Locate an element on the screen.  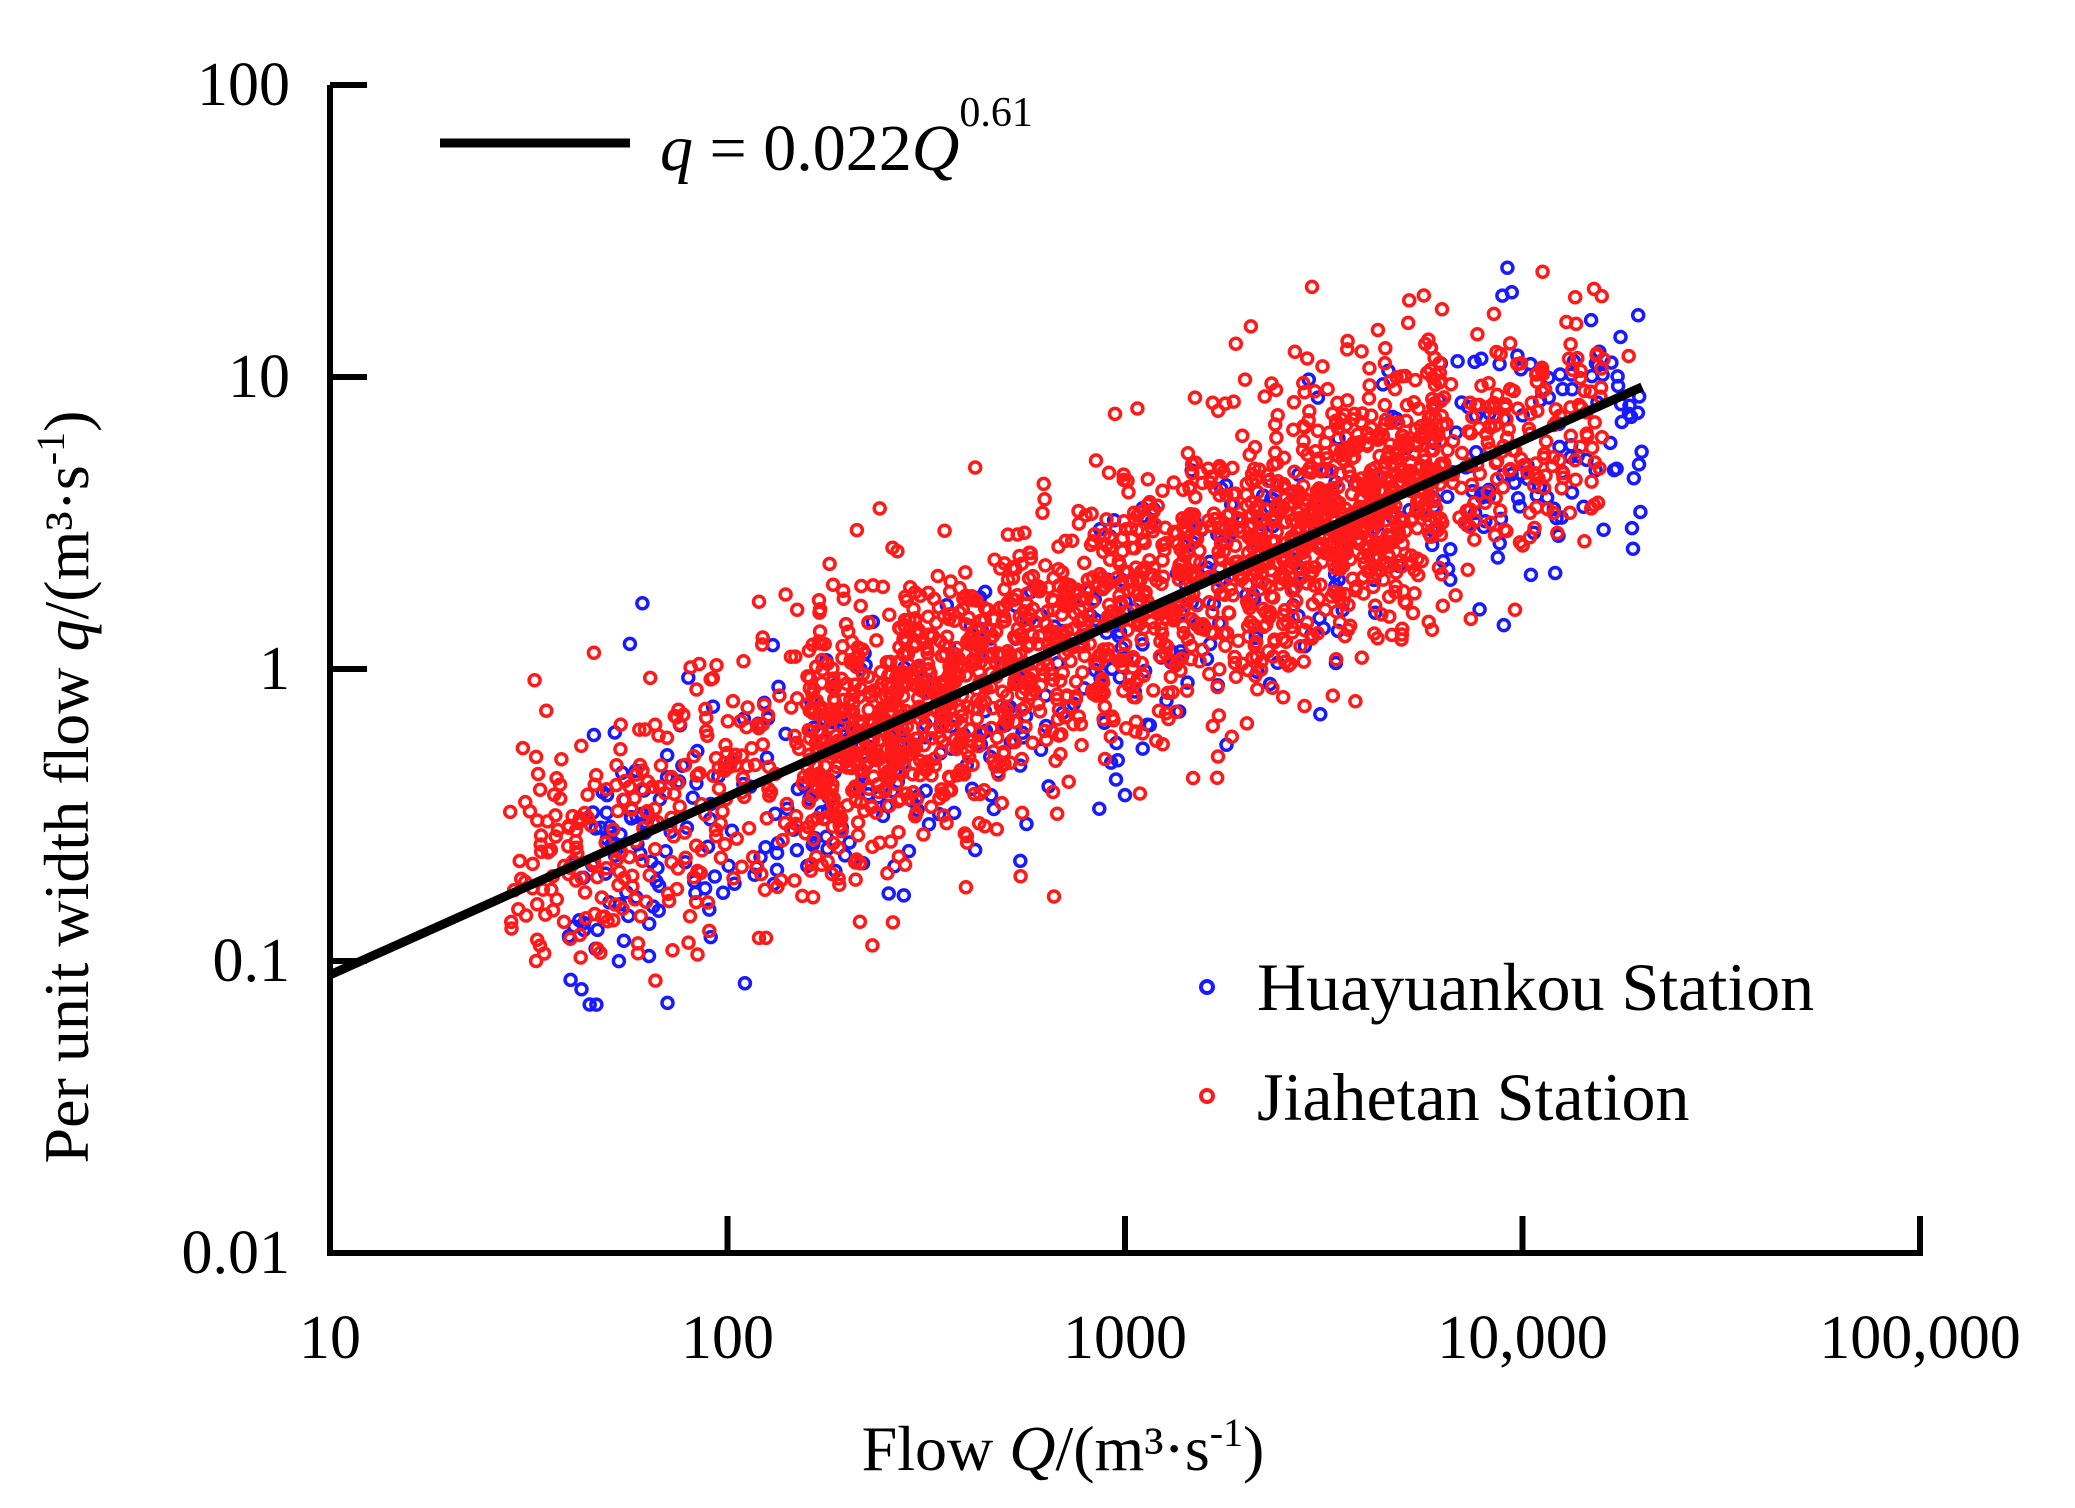
y-tick-label: 0.01 is located at coordinates (236, 1253).